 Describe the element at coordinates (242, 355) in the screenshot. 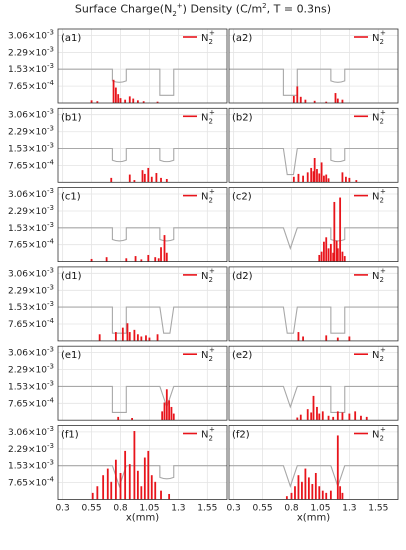

I see `panel-label: (e2)` at that location.